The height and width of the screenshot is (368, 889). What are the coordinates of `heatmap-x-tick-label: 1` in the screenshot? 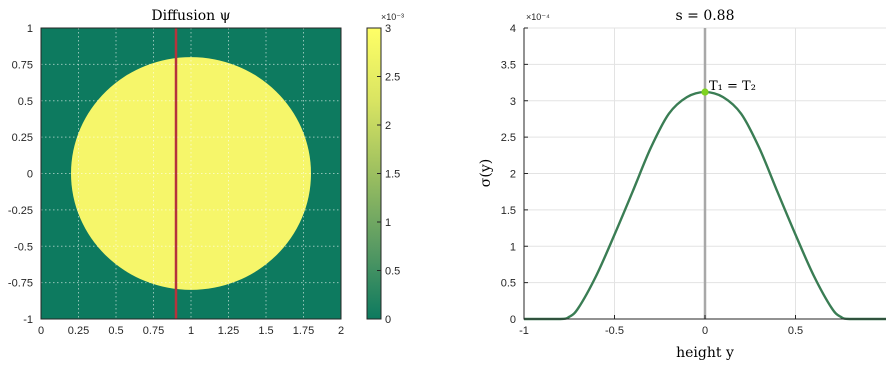 It's located at (191, 331).